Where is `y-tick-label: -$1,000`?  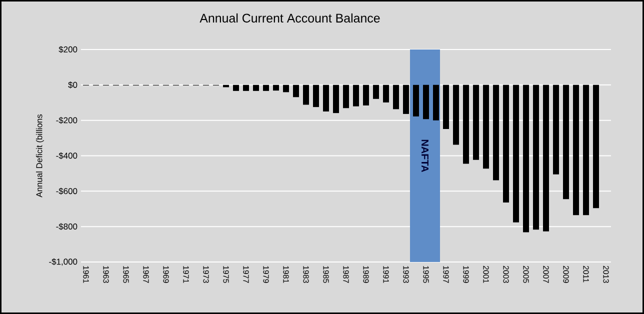
y-tick-label: -$1,000 is located at coordinates (63, 262).